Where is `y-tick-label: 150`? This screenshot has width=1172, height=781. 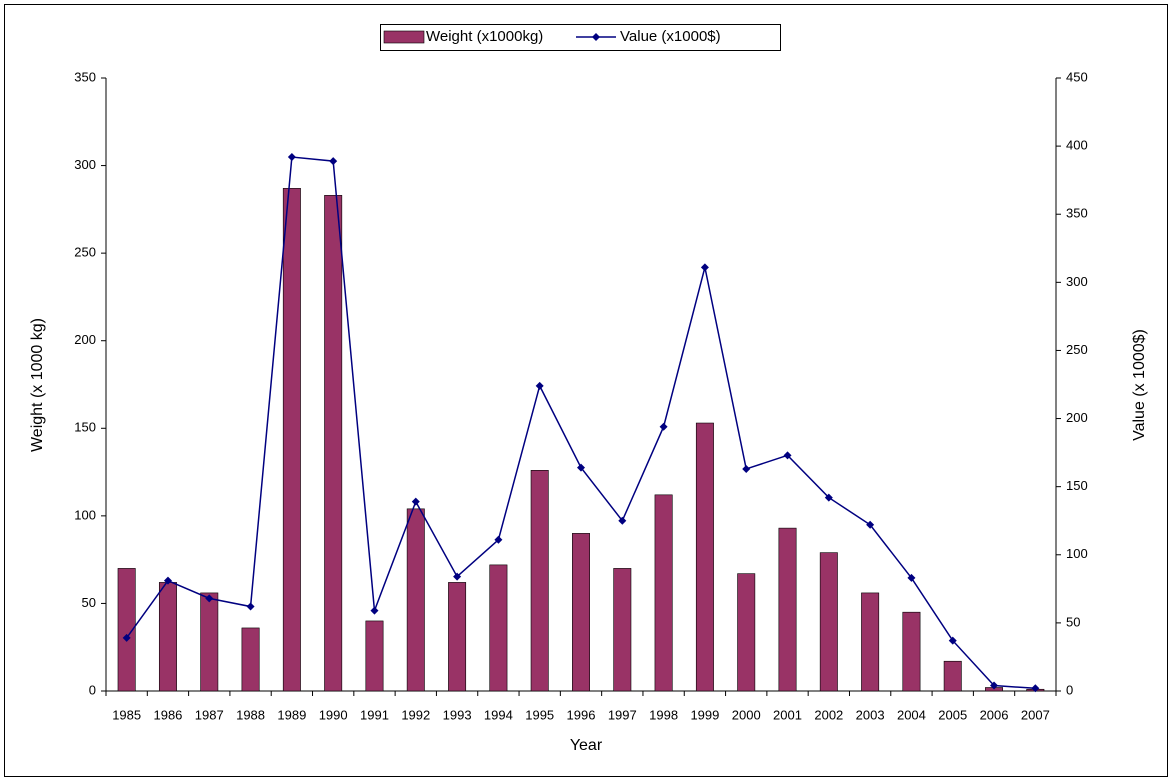 y-tick-label: 150 is located at coordinates (85, 427).